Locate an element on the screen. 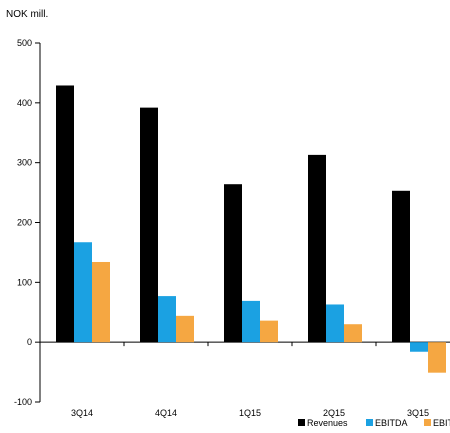  legend-label-ebit: EBIT is located at coordinates (441, 423).